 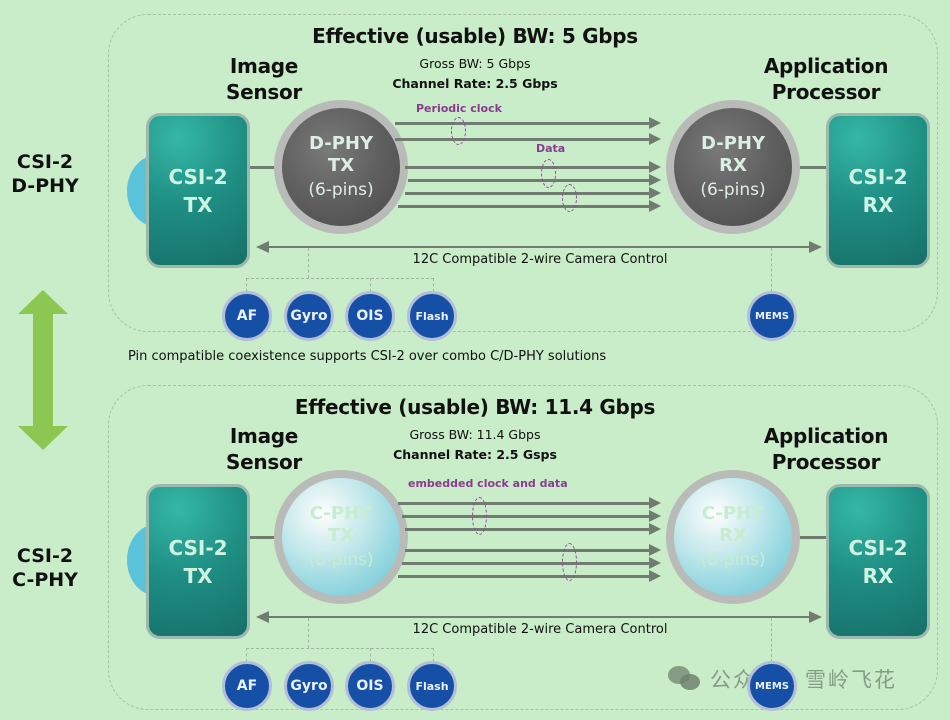 I want to click on dphy-rx-circle: D-PHY RX (6-pins), so click(x=733, y=167).